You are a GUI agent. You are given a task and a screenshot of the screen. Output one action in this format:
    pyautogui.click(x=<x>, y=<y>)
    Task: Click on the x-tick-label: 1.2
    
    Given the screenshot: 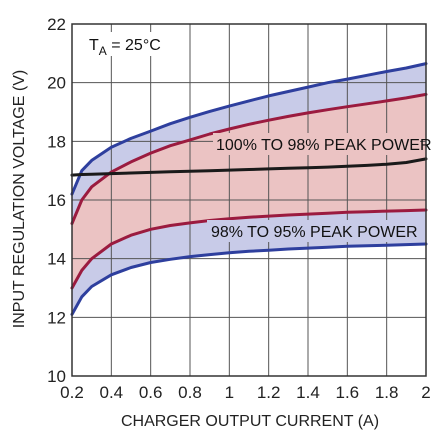 What is the action you would take?
    pyautogui.click(x=269, y=392)
    